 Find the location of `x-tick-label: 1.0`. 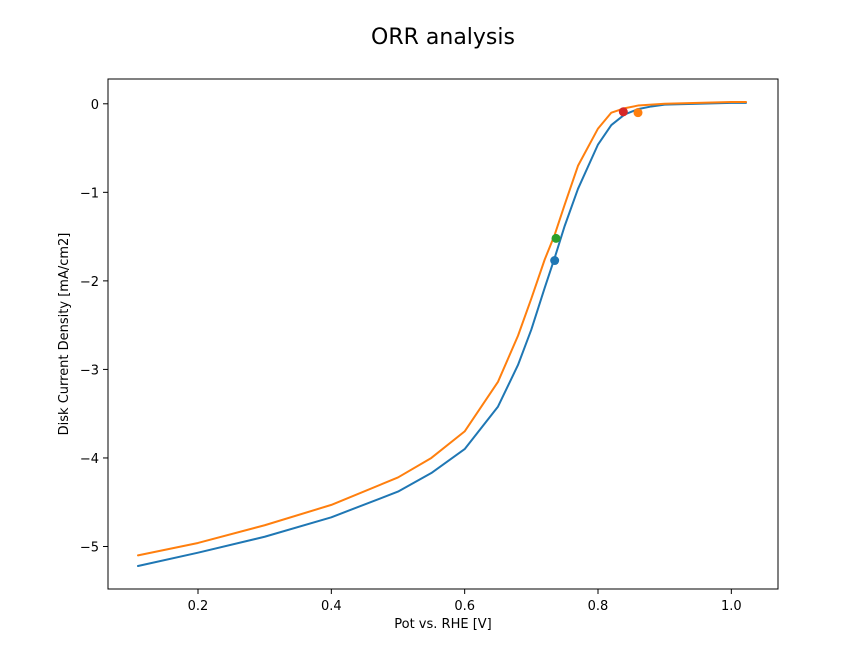

x-tick-label: 1.0 is located at coordinates (731, 606).